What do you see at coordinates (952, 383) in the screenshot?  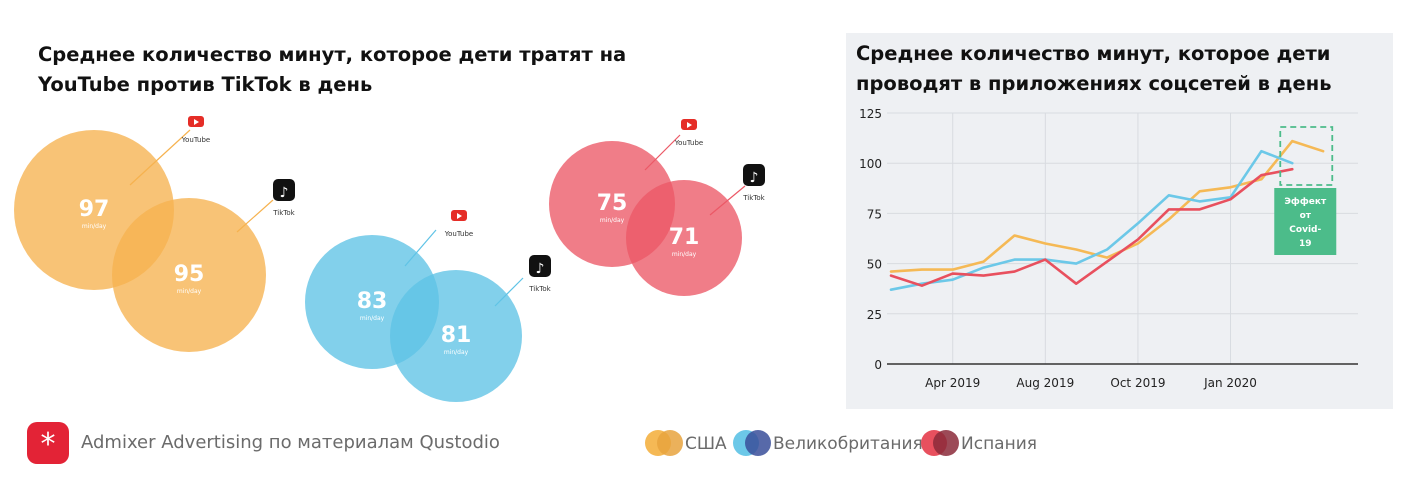 I see `x-tick-label: Apr 2019` at bounding box center [952, 383].